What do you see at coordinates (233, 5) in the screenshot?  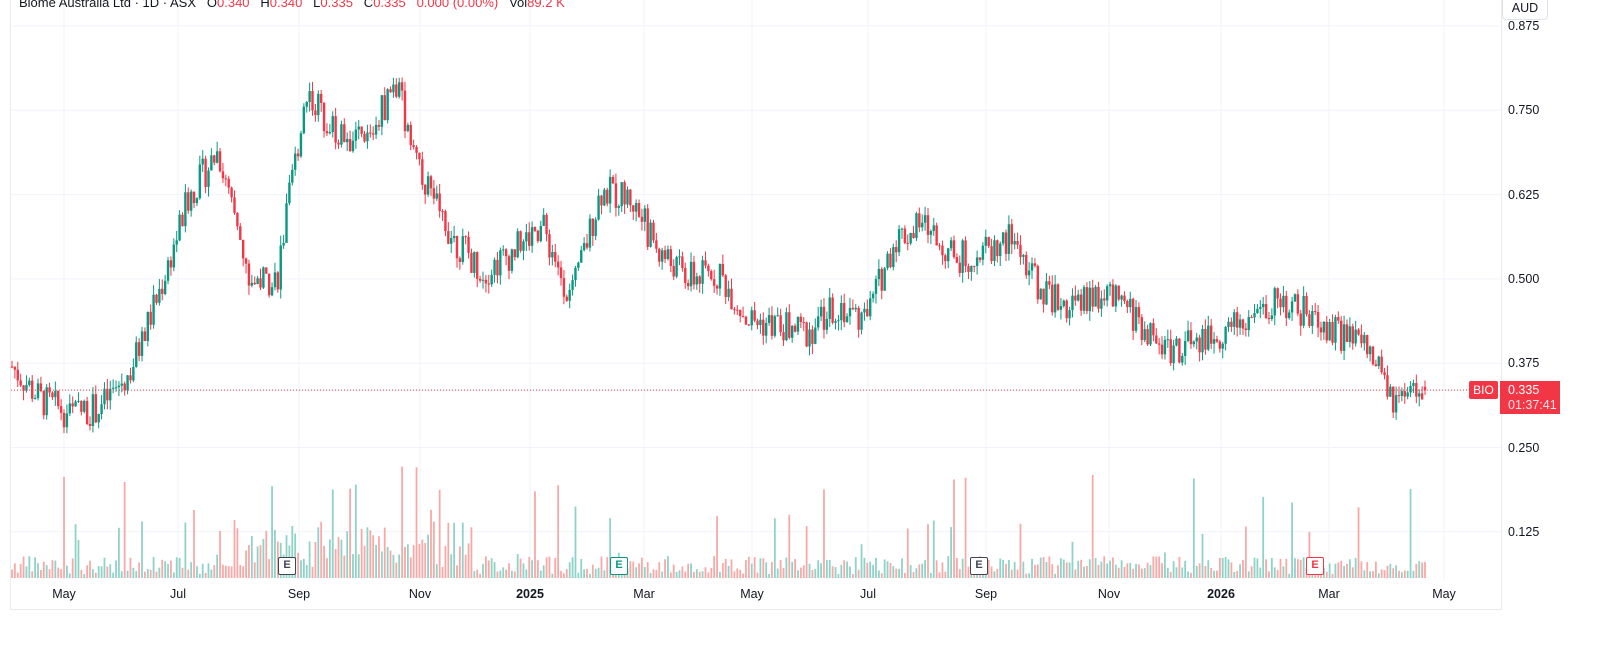 I see `open-value: 0.340` at bounding box center [233, 5].